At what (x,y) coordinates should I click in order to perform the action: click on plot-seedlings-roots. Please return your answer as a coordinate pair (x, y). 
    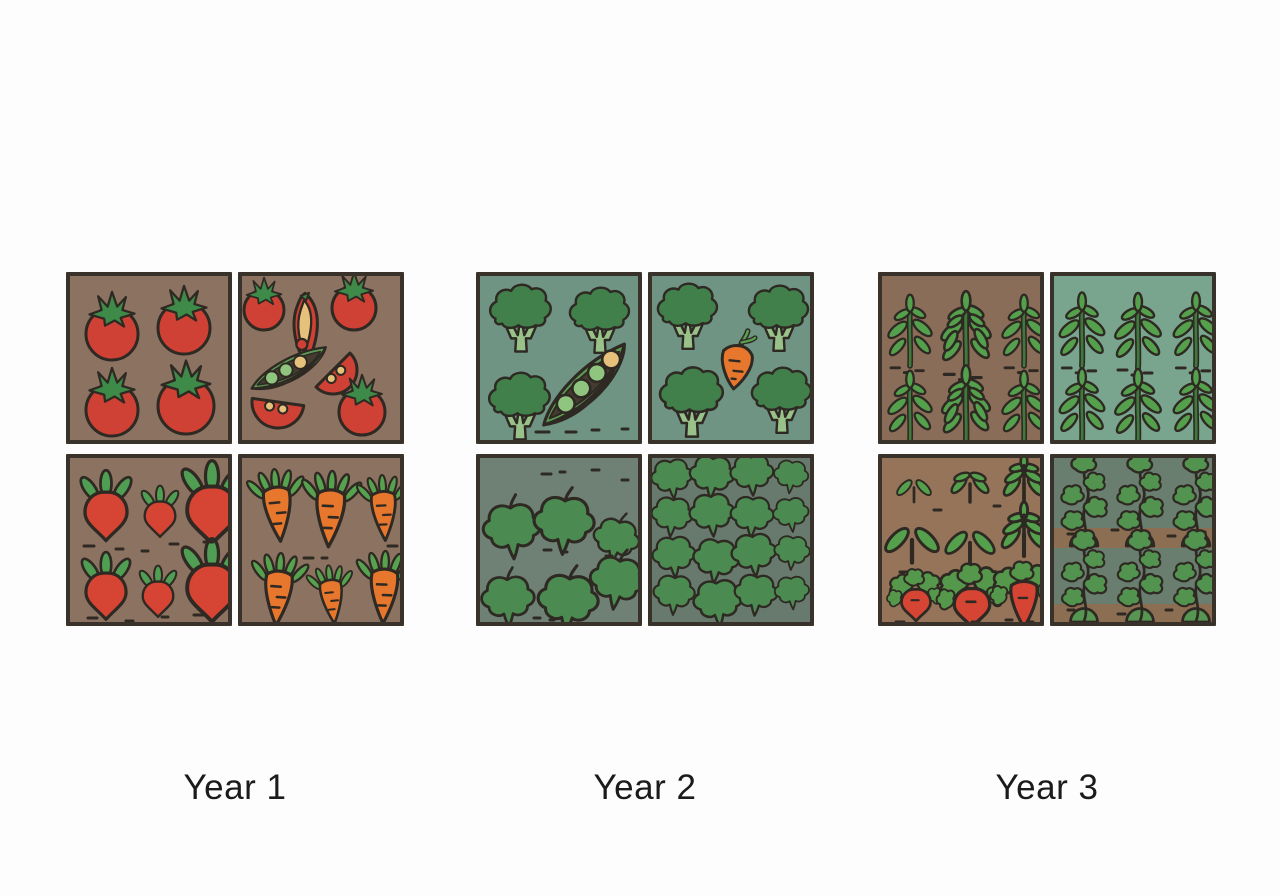
    Looking at the image, I should click on (961, 540).